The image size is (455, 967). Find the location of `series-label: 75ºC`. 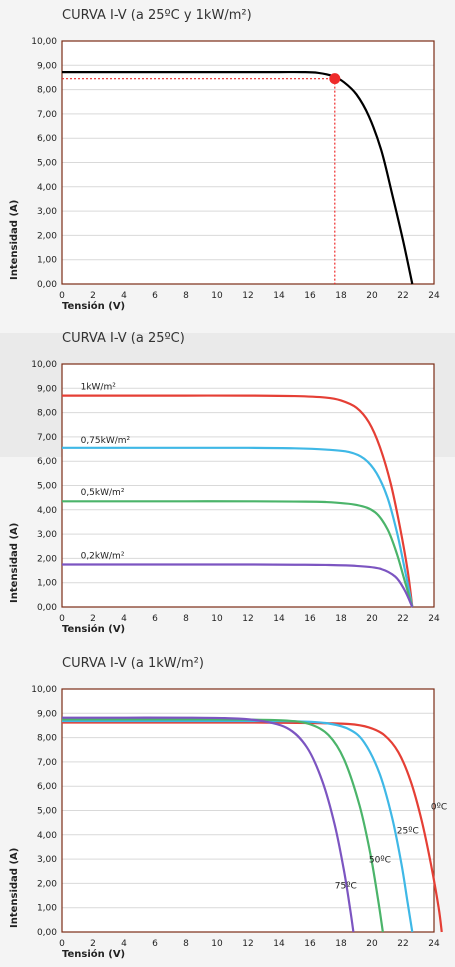

series-label: 75ºC is located at coordinates (346, 886).